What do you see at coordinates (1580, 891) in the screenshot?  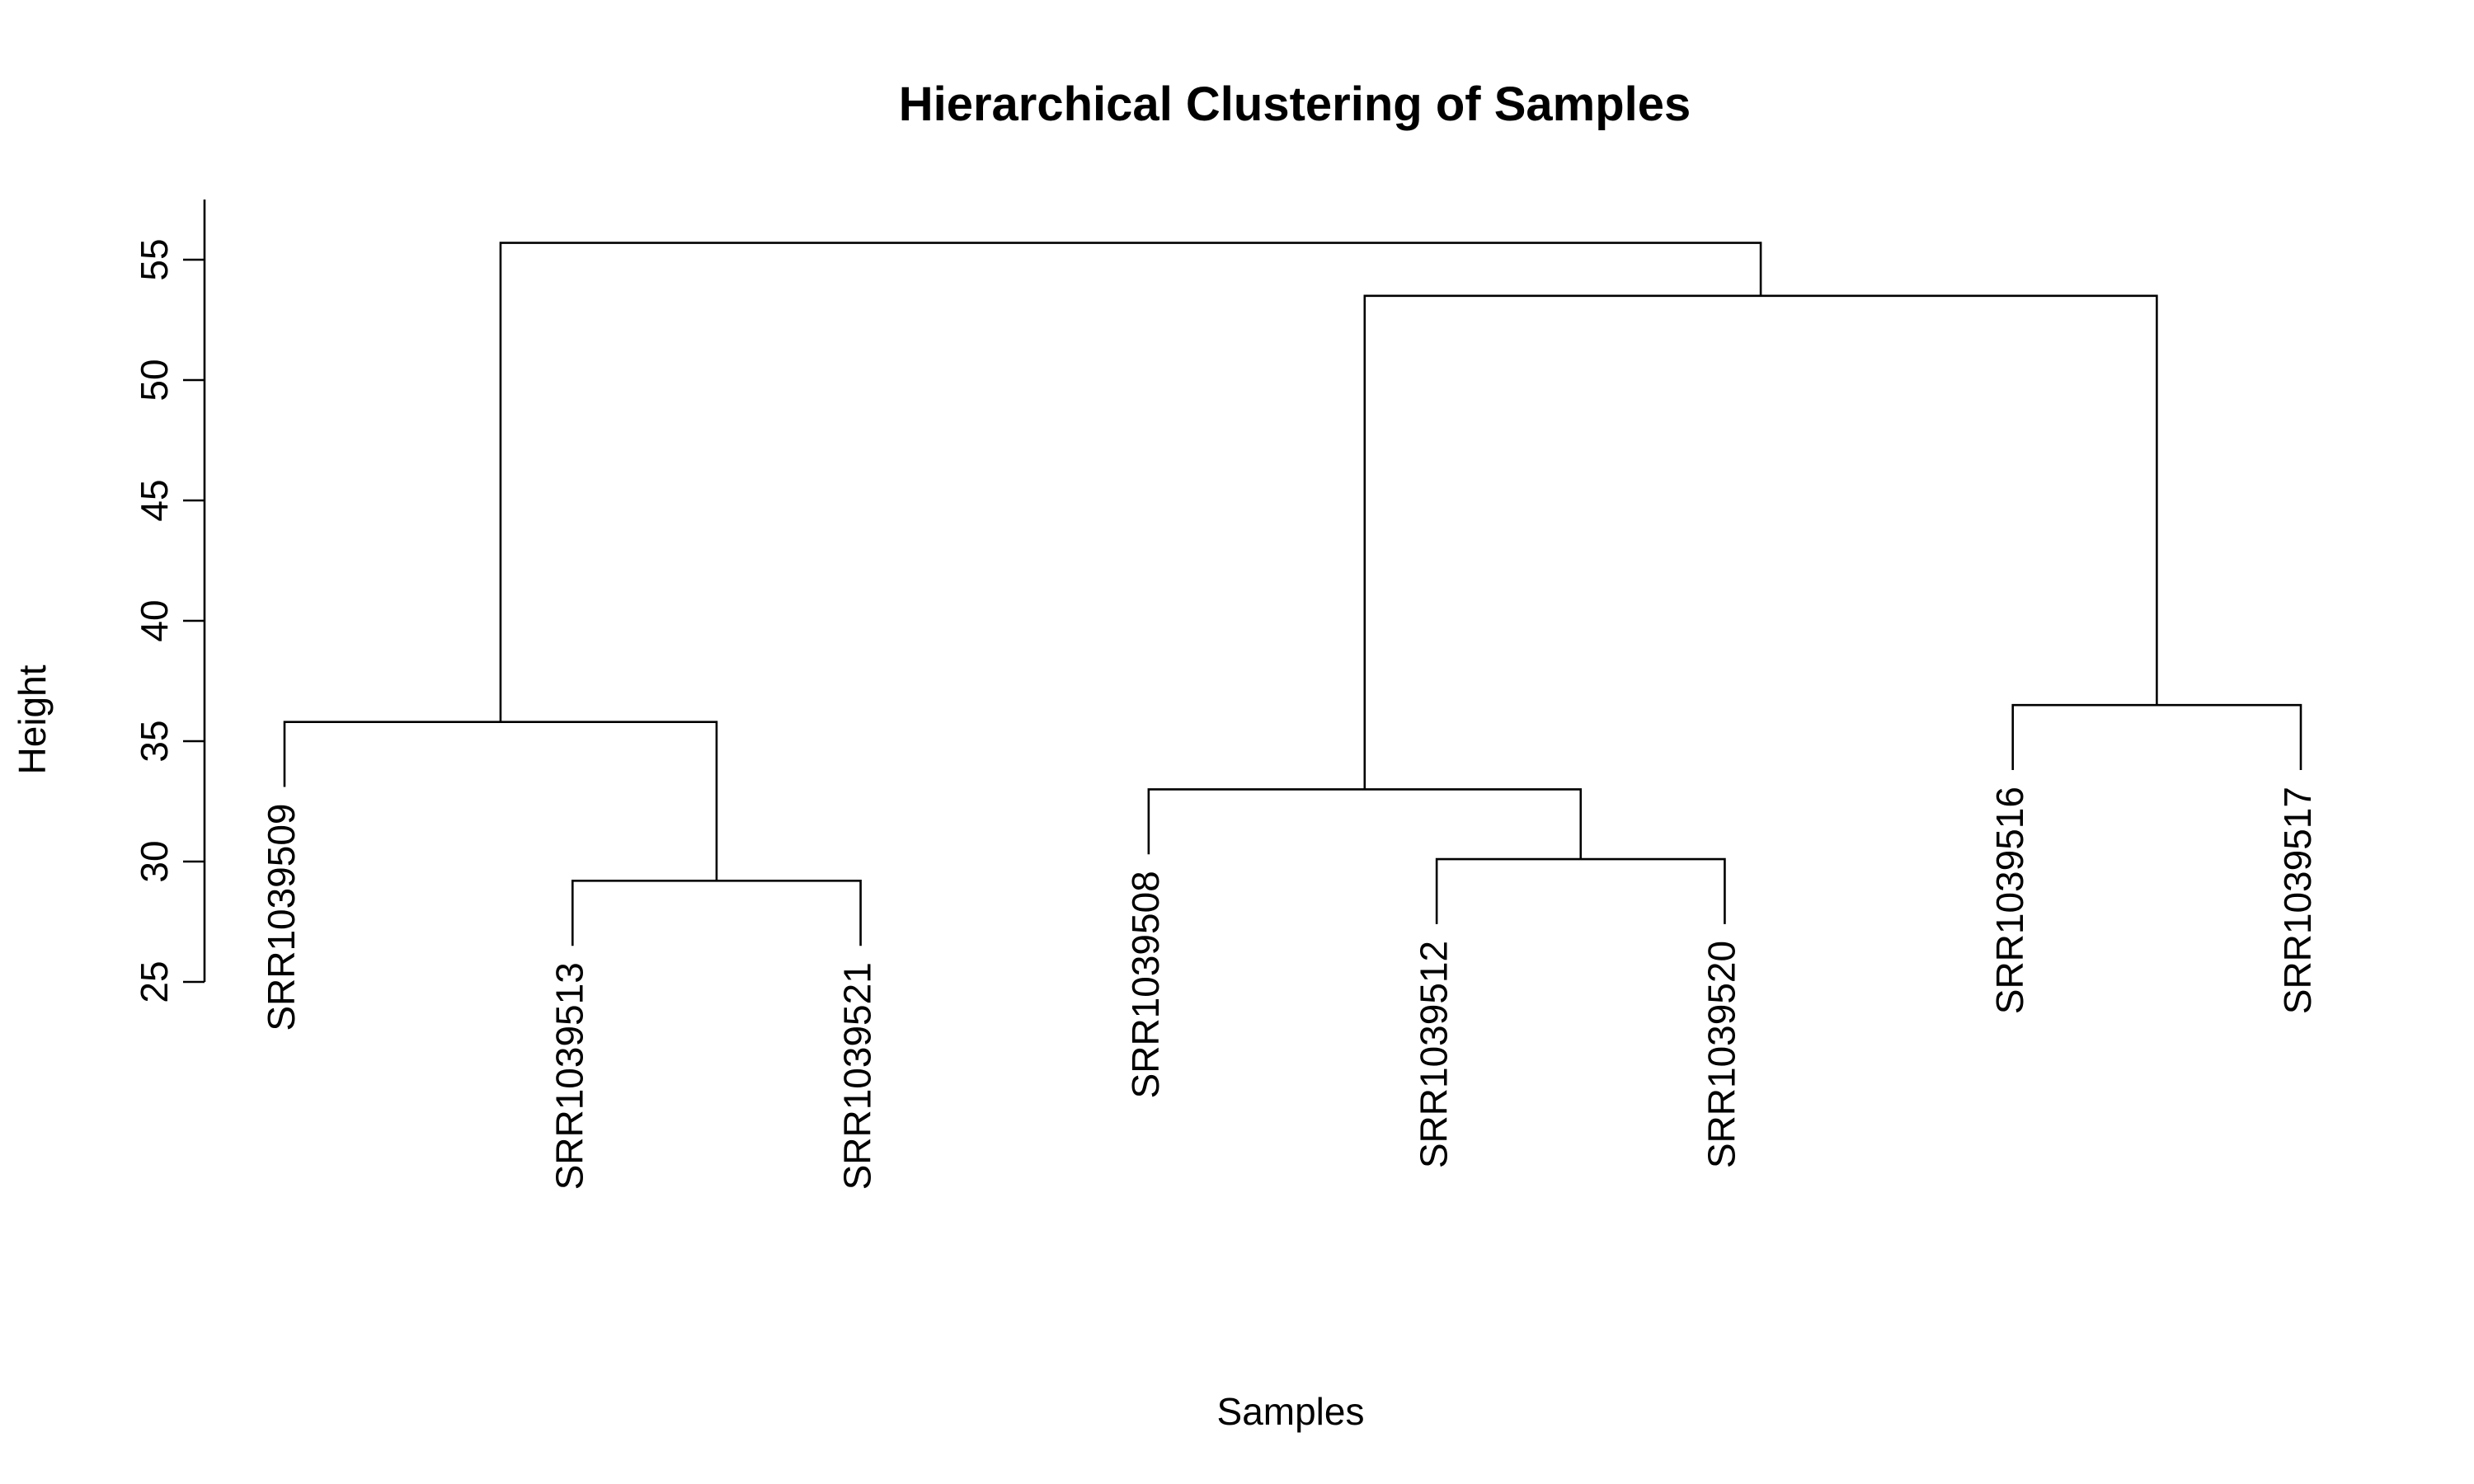 I see `dendrogram-link-m2` at bounding box center [1580, 891].